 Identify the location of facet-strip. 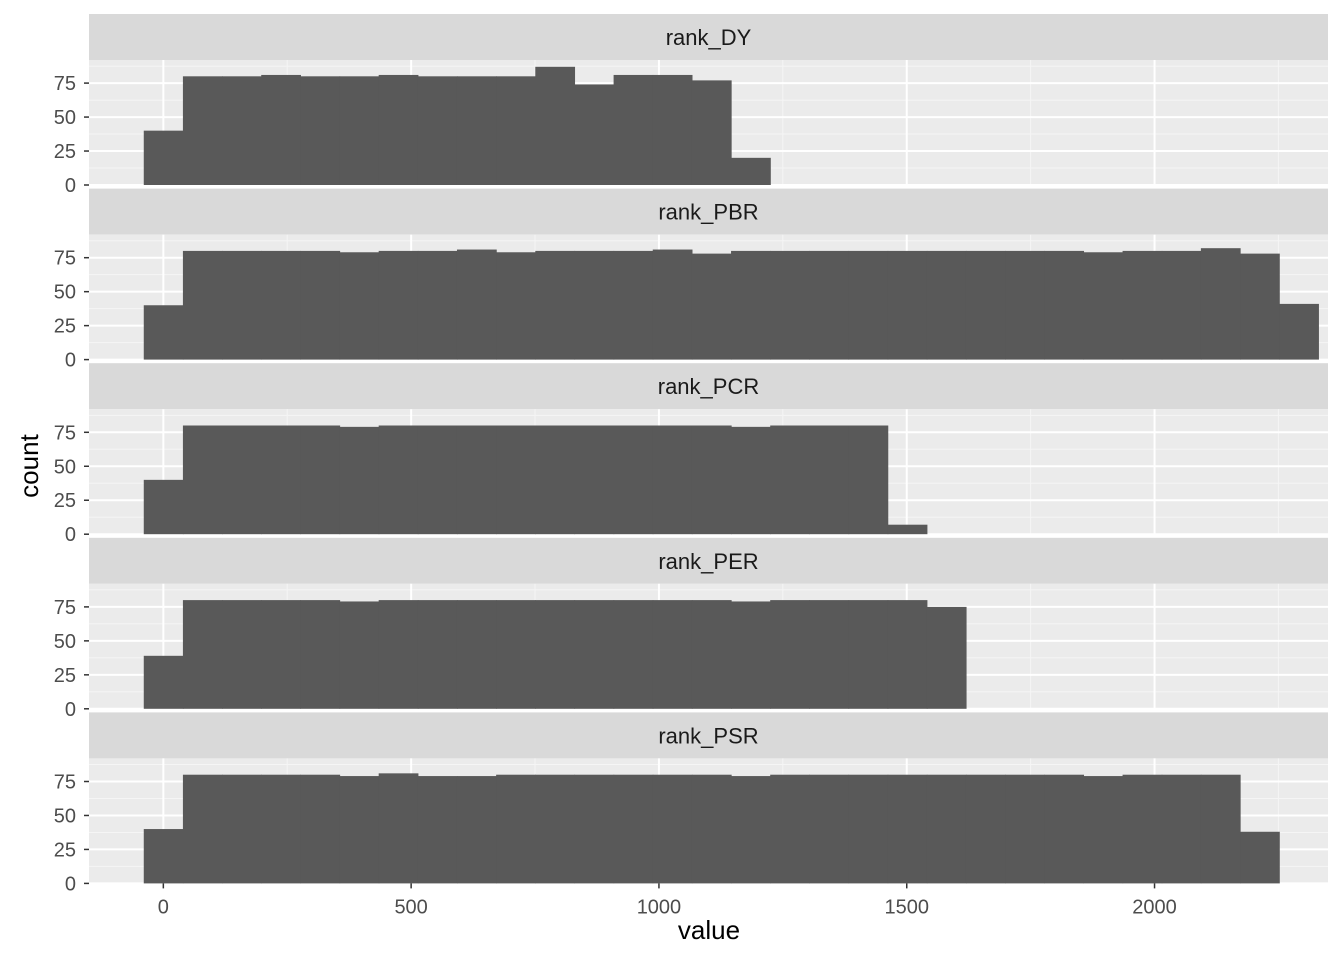
(708, 211).